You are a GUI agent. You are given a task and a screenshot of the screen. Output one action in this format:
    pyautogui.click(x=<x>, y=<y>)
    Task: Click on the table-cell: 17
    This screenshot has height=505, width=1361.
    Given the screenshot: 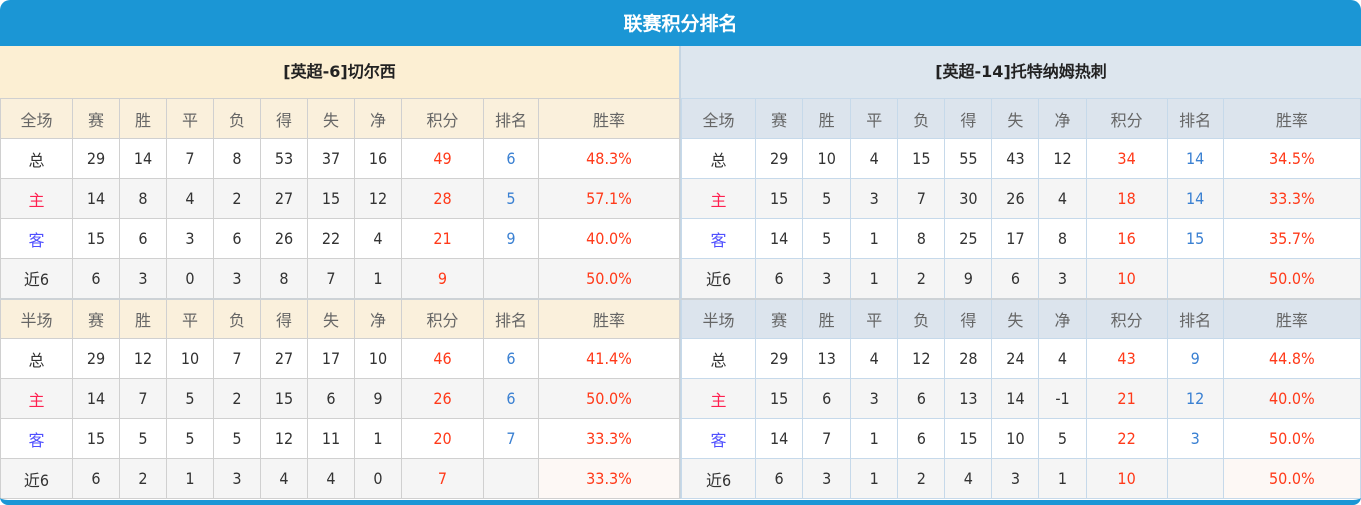 What is the action you would take?
    pyautogui.click(x=331, y=358)
    